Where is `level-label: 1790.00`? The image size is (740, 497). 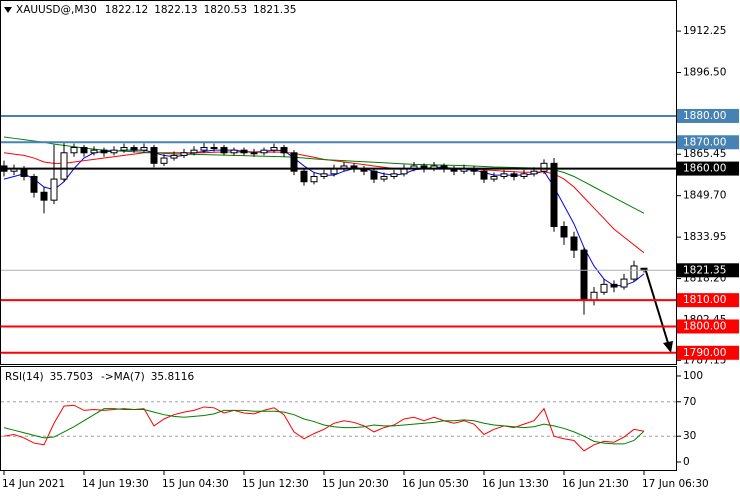 level-label: 1790.00 is located at coordinates (704, 353).